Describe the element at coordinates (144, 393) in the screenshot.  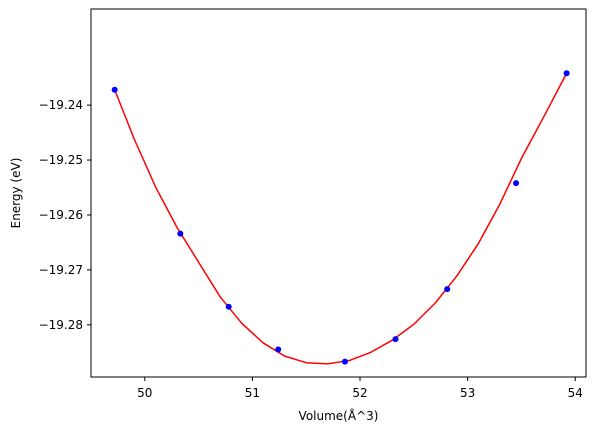
I see `x-tick-label: 50` at that location.